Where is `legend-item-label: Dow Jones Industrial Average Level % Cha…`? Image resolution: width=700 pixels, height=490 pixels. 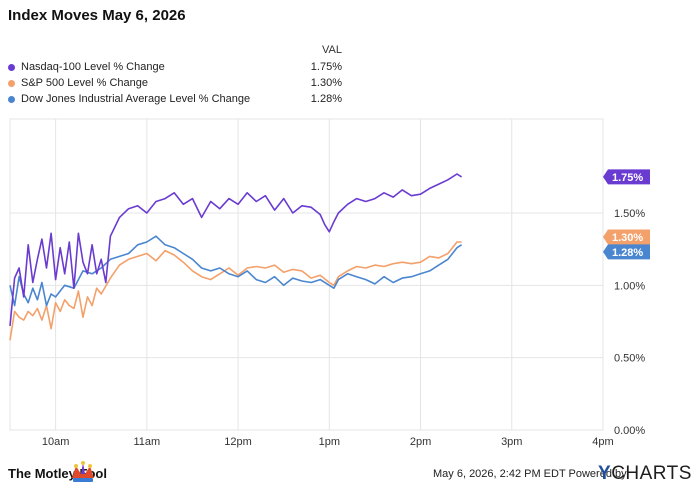 legend-item-label: Dow Jones Industrial Average Level % Cha… is located at coordinates (136, 99).